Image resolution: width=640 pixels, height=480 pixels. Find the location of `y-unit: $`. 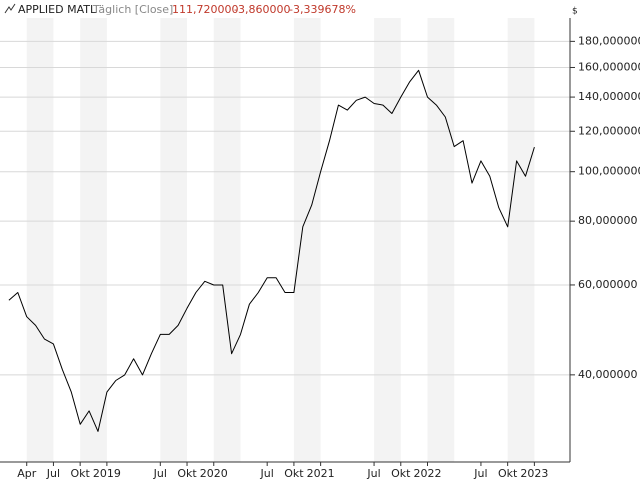

y-unit: $ is located at coordinates (575, 12).